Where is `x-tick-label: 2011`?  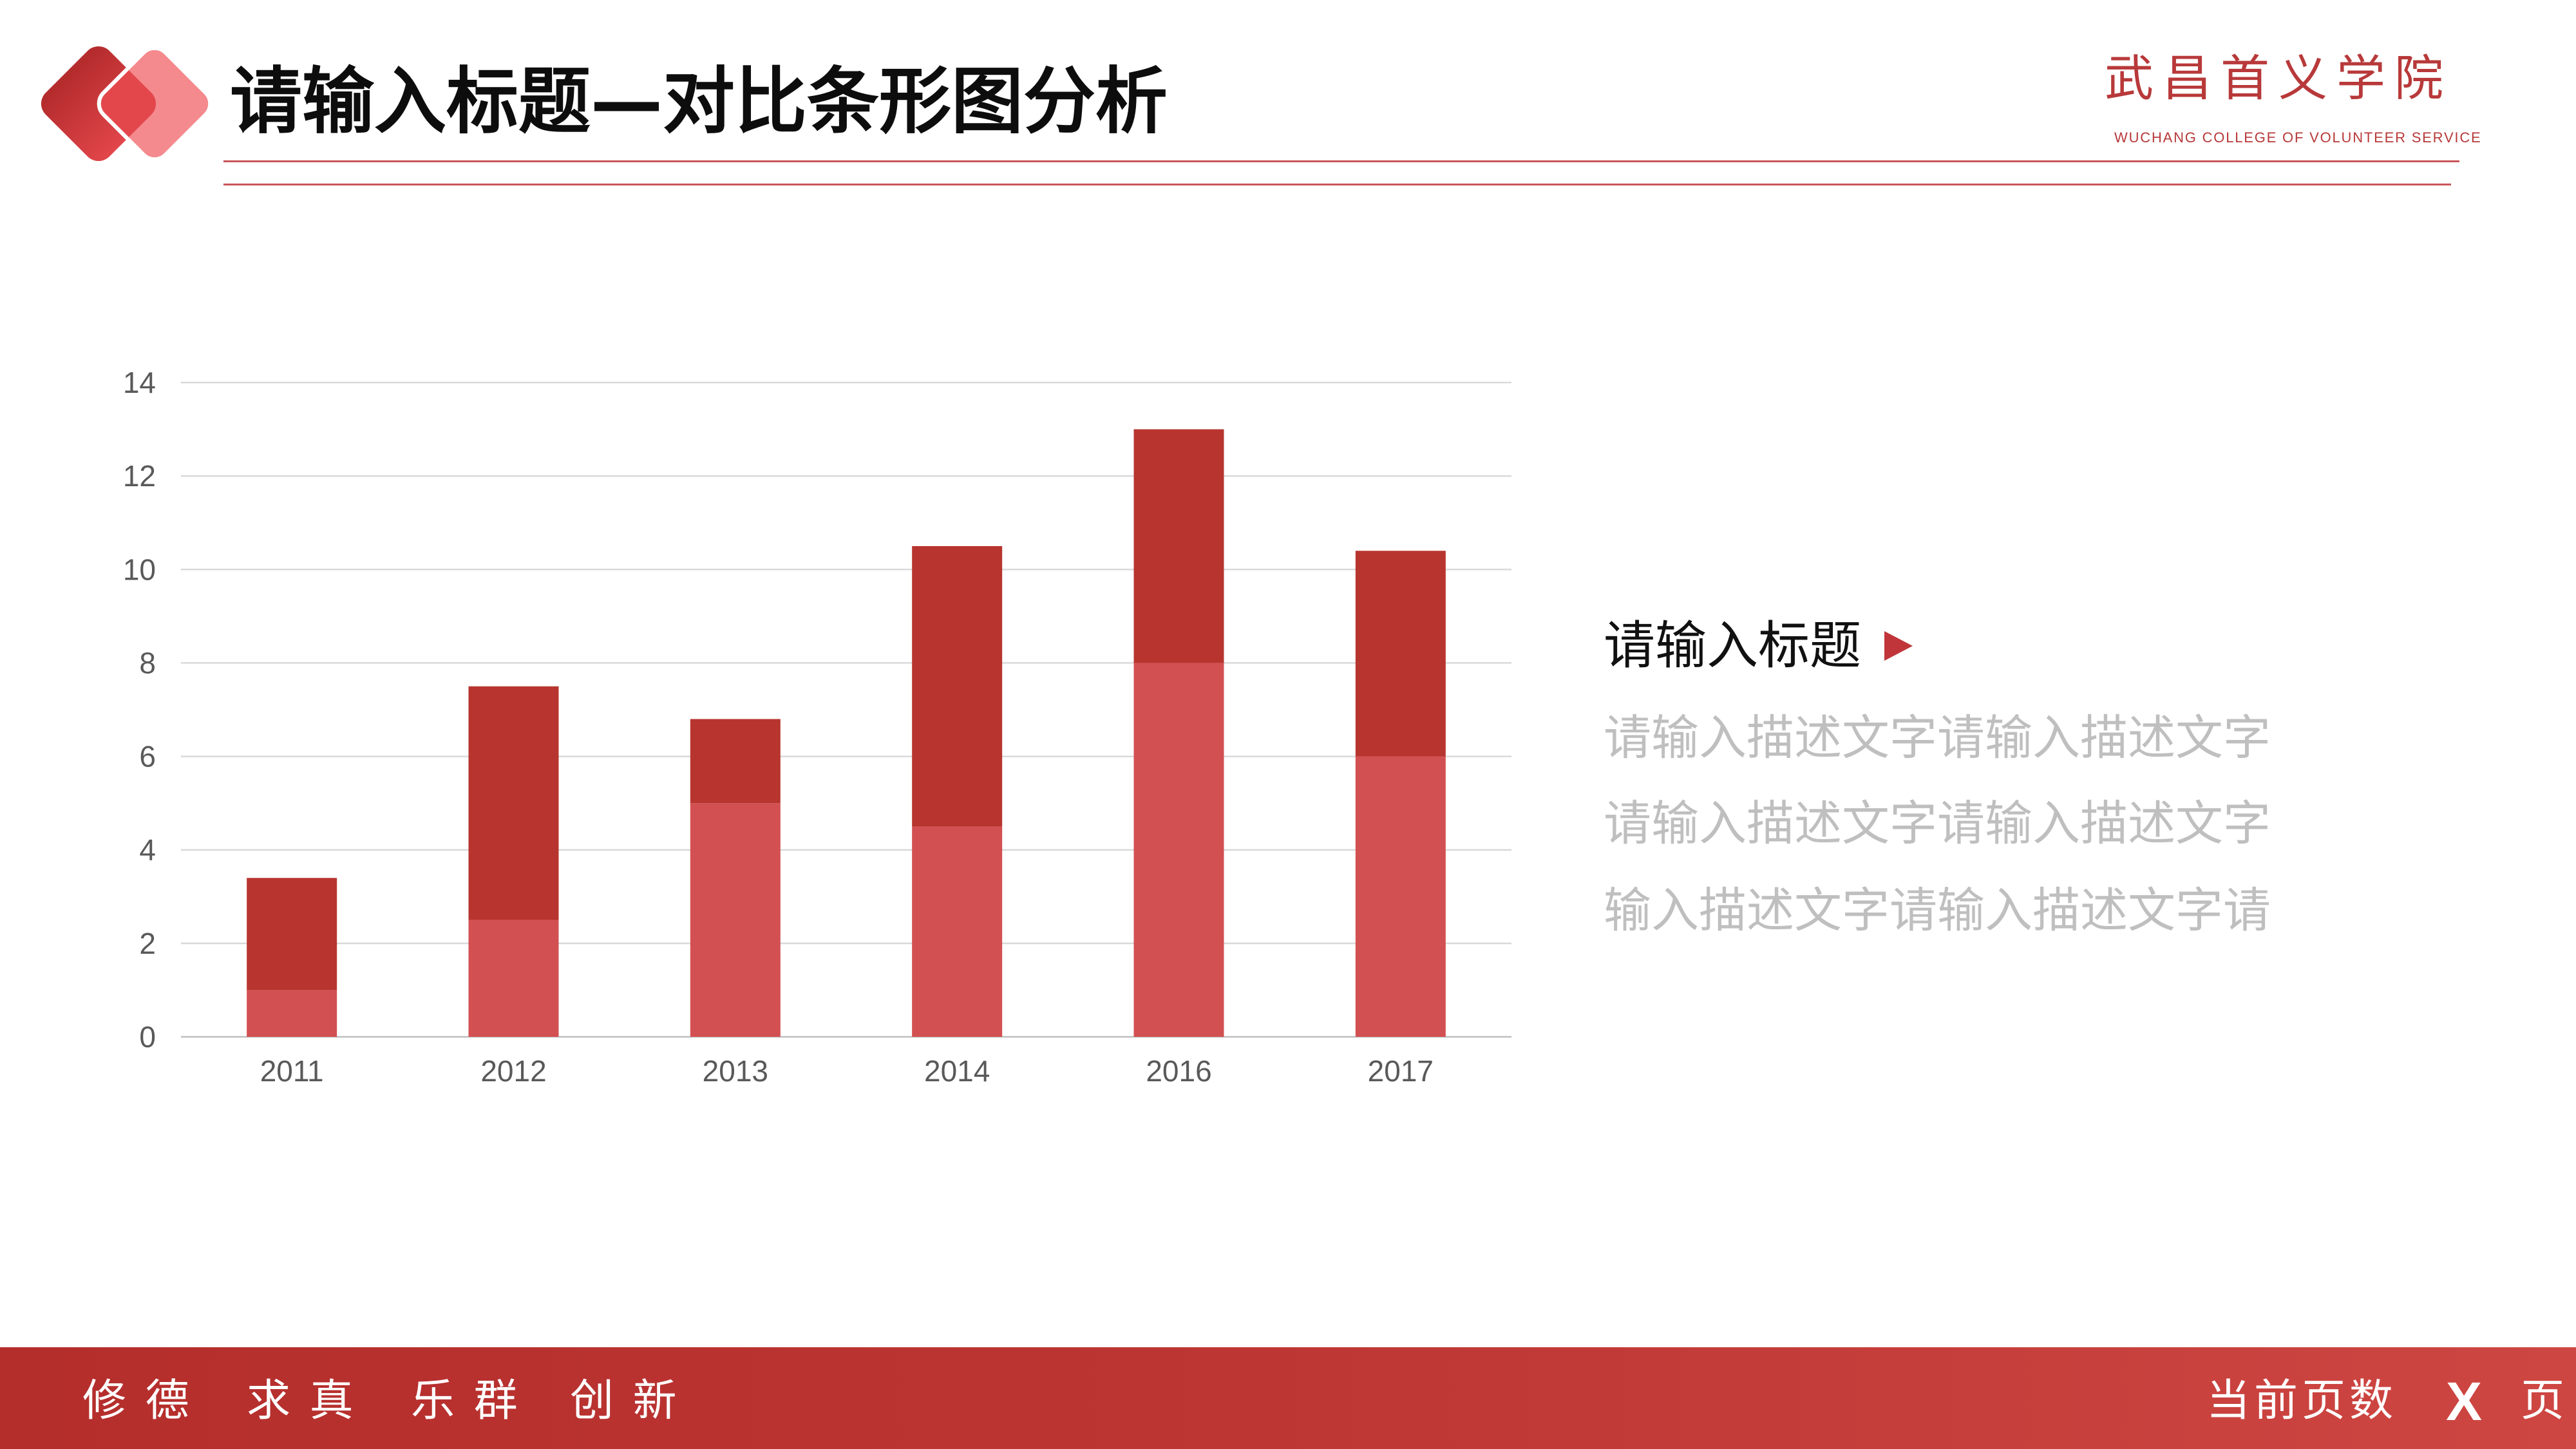 x-tick-label: 2011 is located at coordinates (292, 1071).